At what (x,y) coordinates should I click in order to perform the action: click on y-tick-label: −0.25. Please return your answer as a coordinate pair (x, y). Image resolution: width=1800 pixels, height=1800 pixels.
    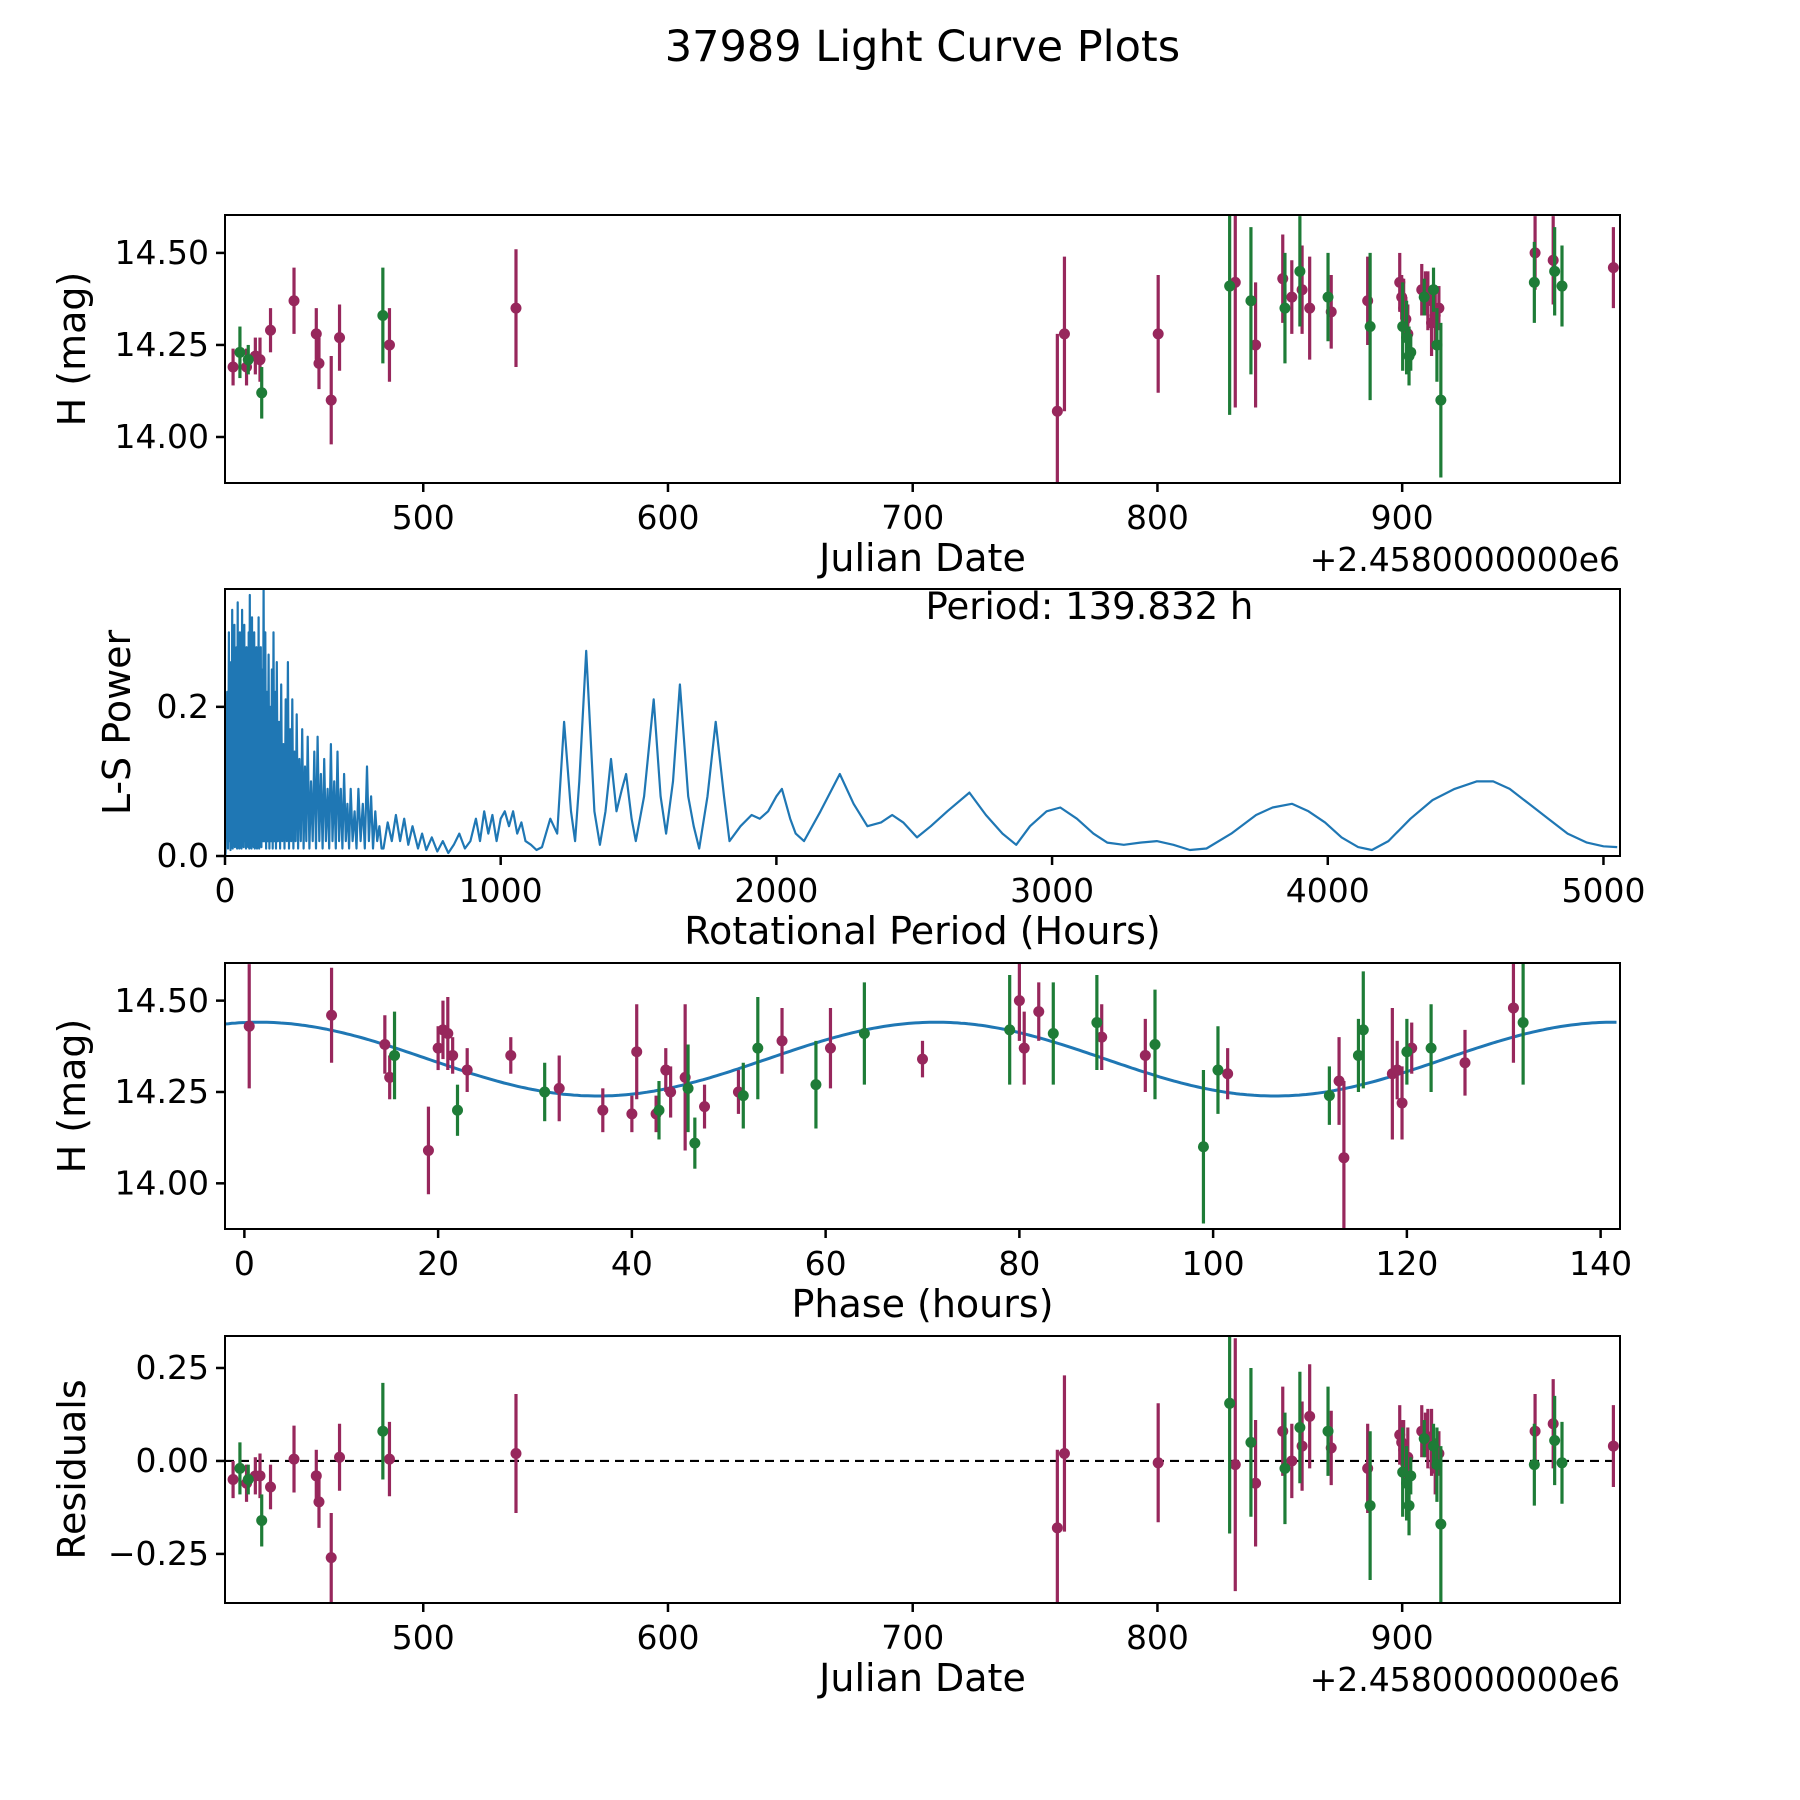
    Looking at the image, I should click on (158, 1553).